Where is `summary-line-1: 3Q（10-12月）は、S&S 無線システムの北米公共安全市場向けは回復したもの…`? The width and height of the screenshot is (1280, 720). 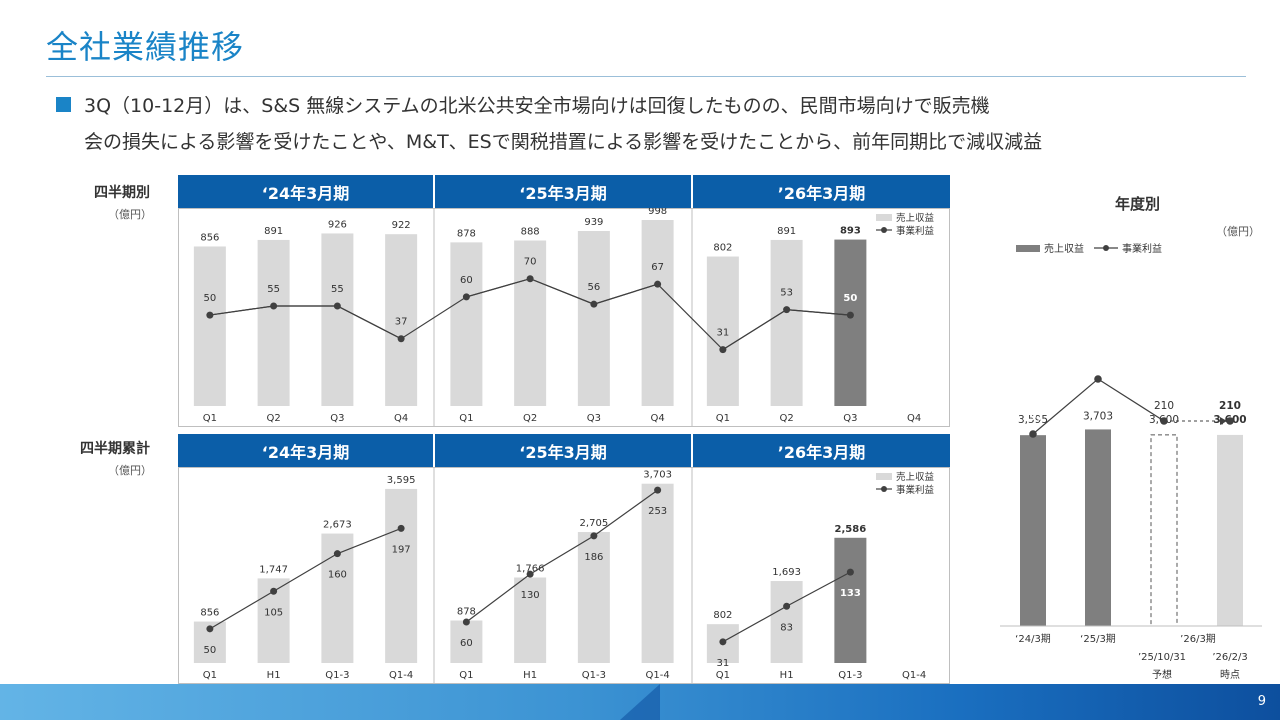 summary-line-1: 3Q（10-12月）は、S&S 無線システムの北米公共安全市場向けは回復したもの… is located at coordinates (537, 106).